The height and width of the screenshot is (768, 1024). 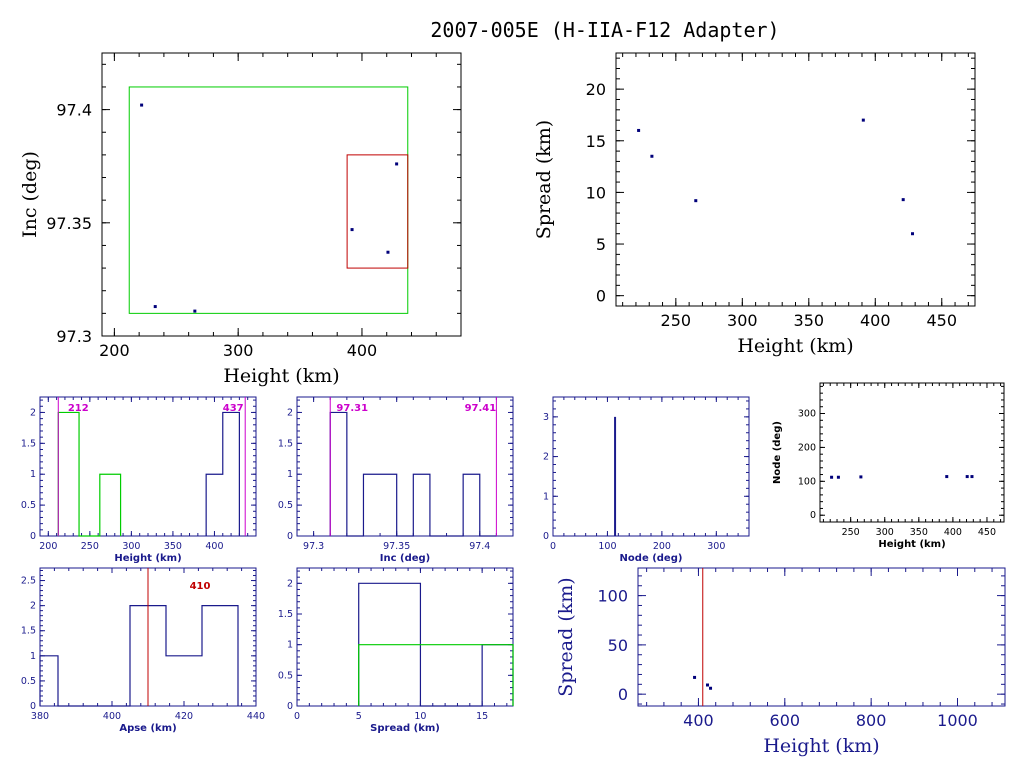 I want to click on y-axis-label: Node (deg), so click(x=777, y=452).